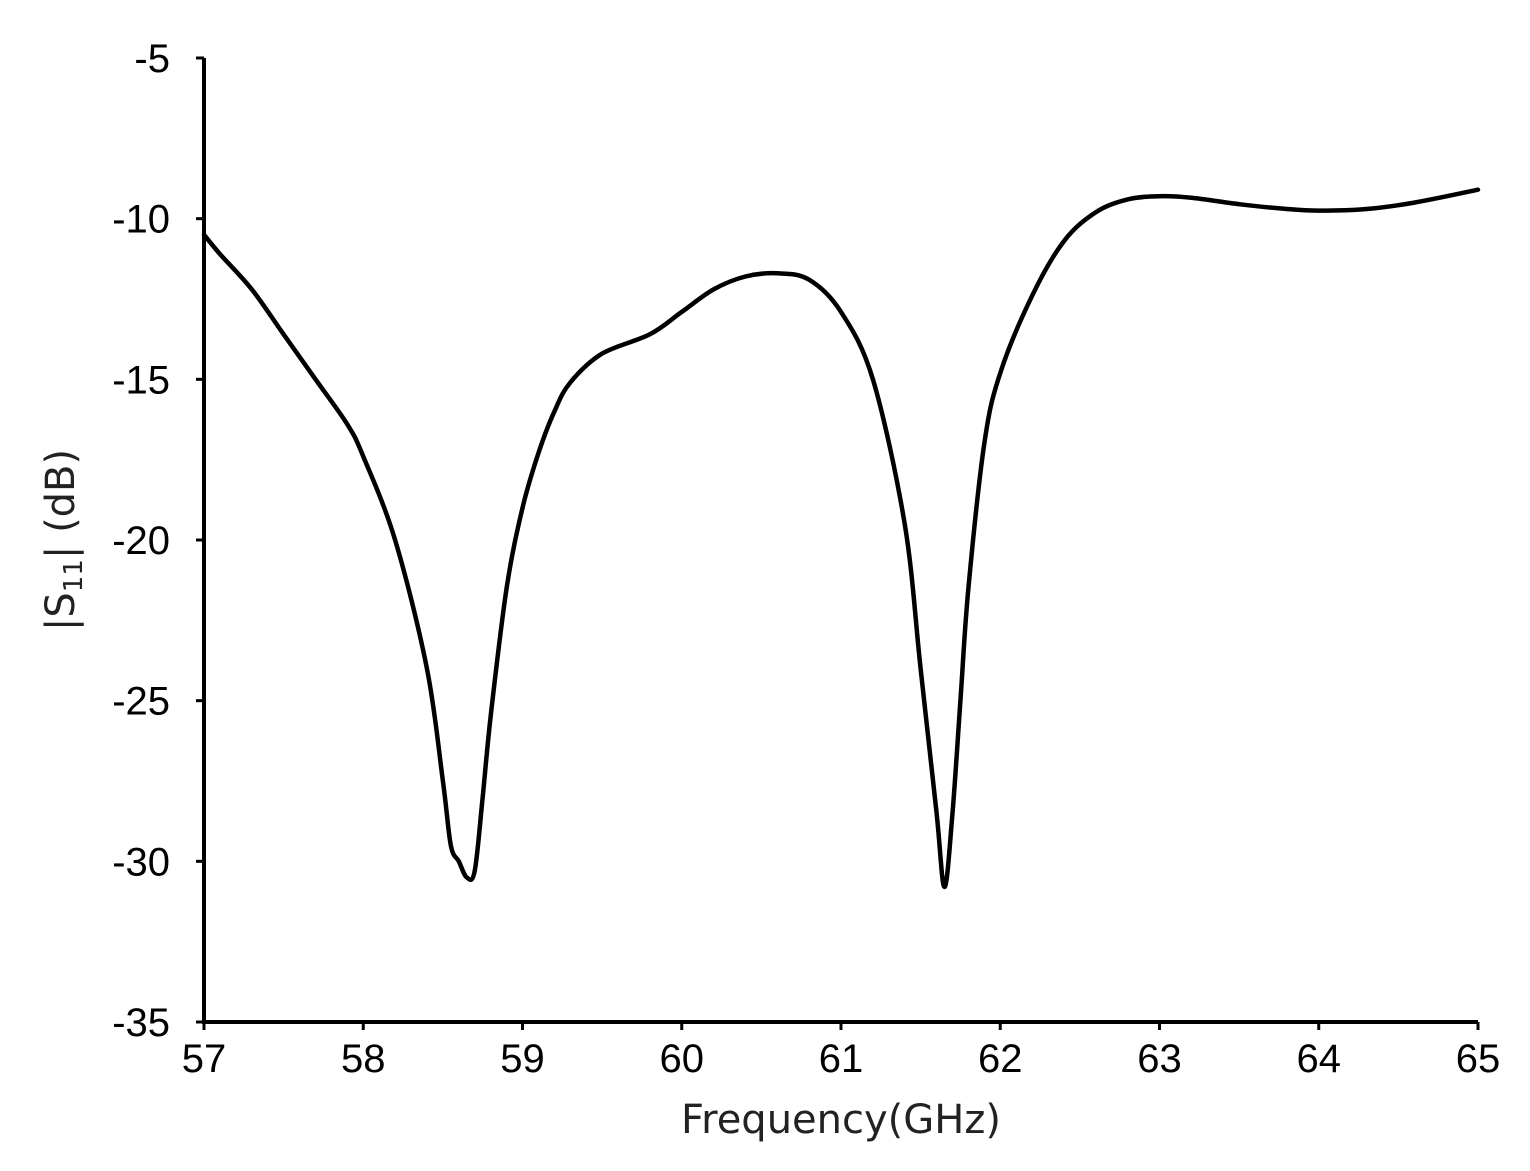 The width and height of the screenshot is (1530, 1171). I want to click on x-tick-label: 57, so click(204, 1059).